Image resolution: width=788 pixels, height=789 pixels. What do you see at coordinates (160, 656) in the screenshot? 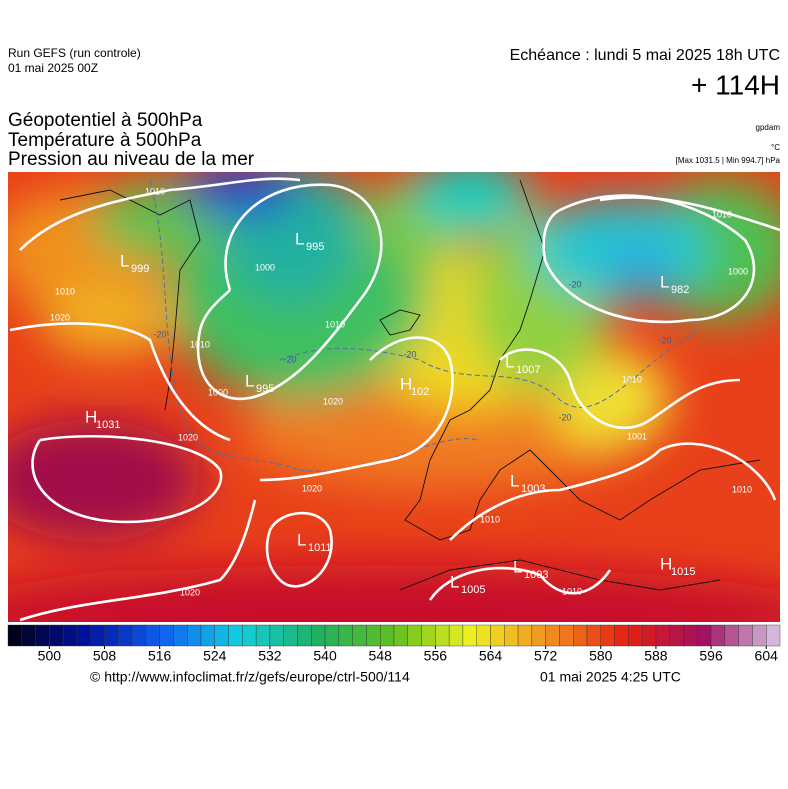
I see `colorbar-tick-label: 516` at bounding box center [160, 656].